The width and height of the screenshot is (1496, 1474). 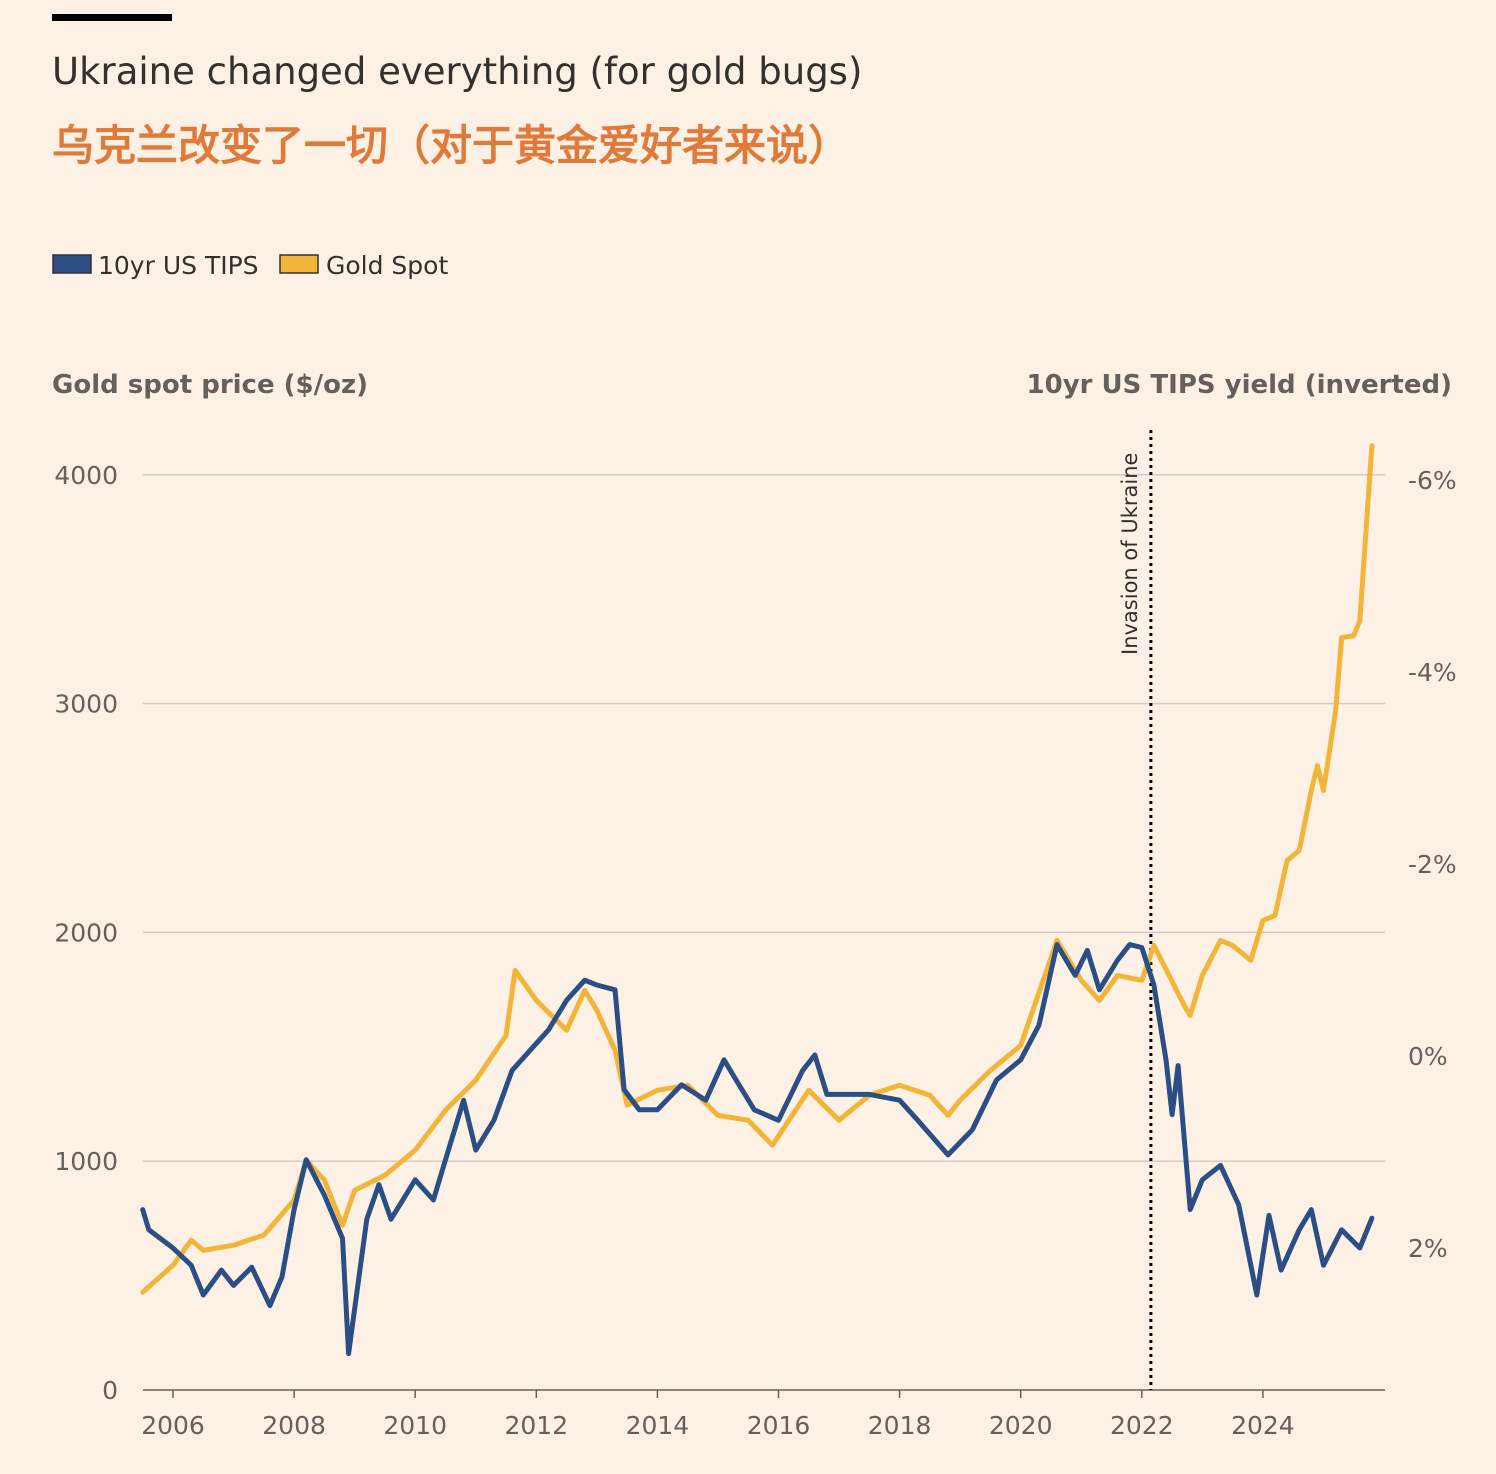 What do you see at coordinates (178, 265) in the screenshot?
I see `legend-label-tips: 10yr US TIPS` at bounding box center [178, 265].